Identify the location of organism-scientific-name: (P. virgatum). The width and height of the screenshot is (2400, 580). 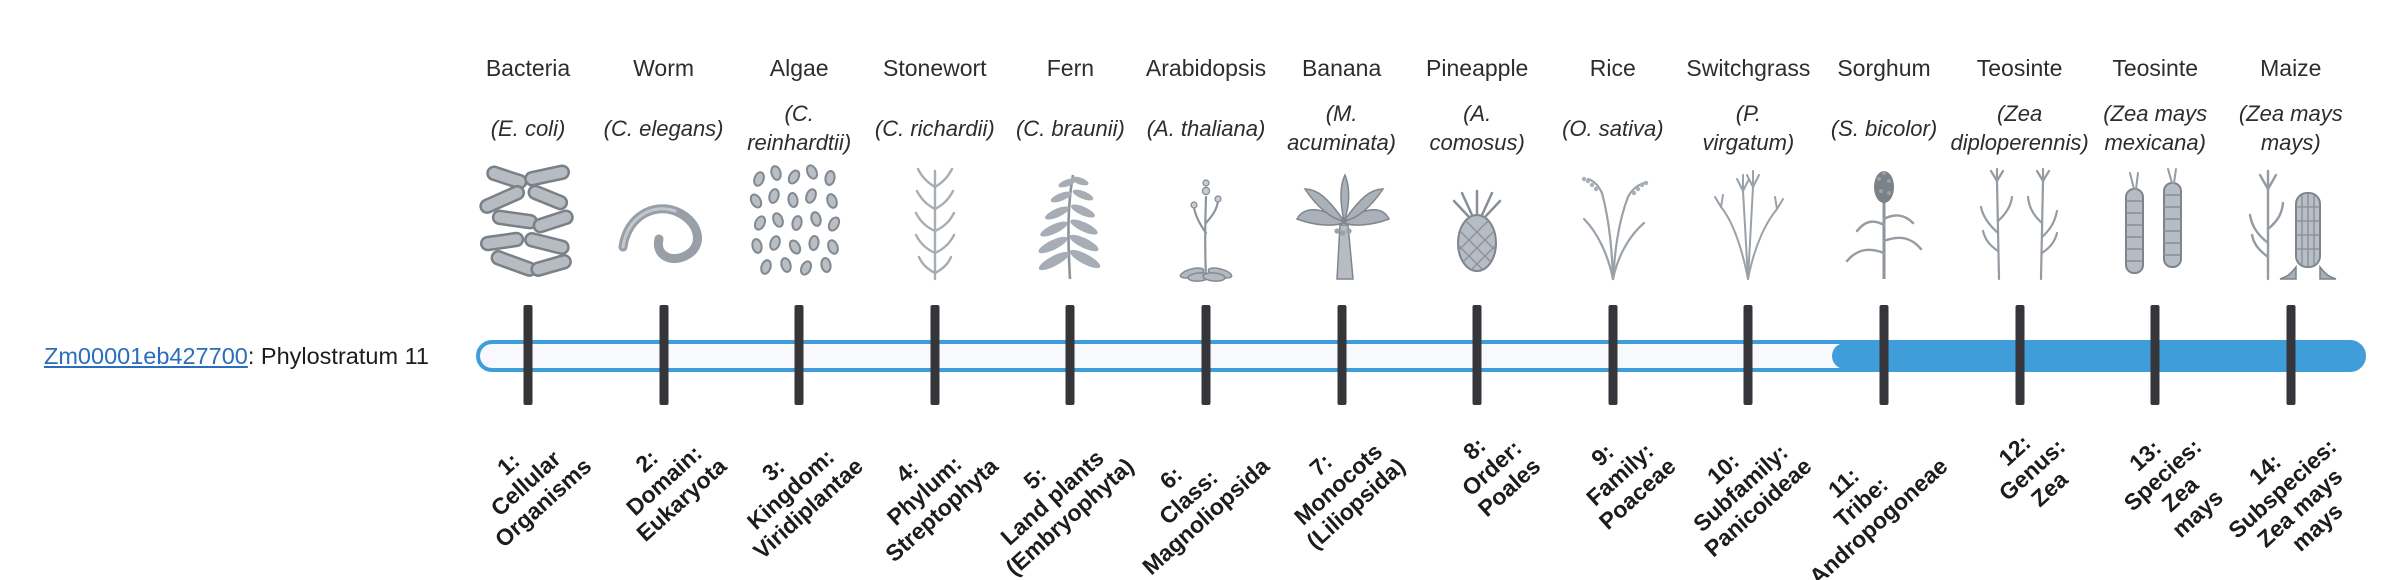
(1748, 128).